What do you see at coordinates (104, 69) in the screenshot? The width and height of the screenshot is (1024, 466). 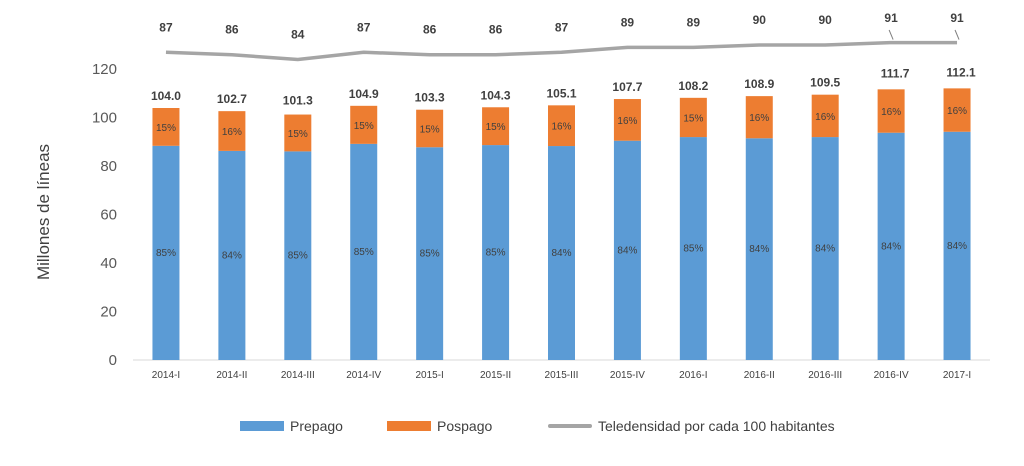 I see `y-tick-label: 120` at bounding box center [104, 69].